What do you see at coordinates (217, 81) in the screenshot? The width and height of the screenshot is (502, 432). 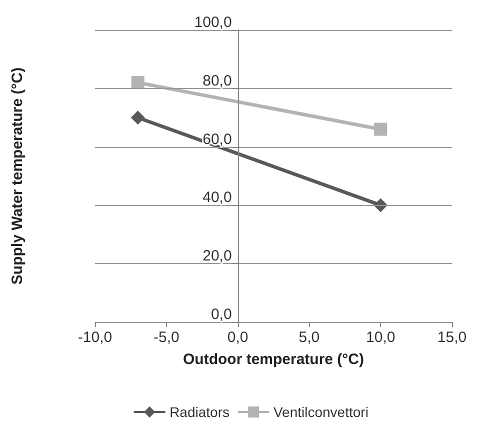 I see `y-tick-label: 80,0` at bounding box center [217, 81].